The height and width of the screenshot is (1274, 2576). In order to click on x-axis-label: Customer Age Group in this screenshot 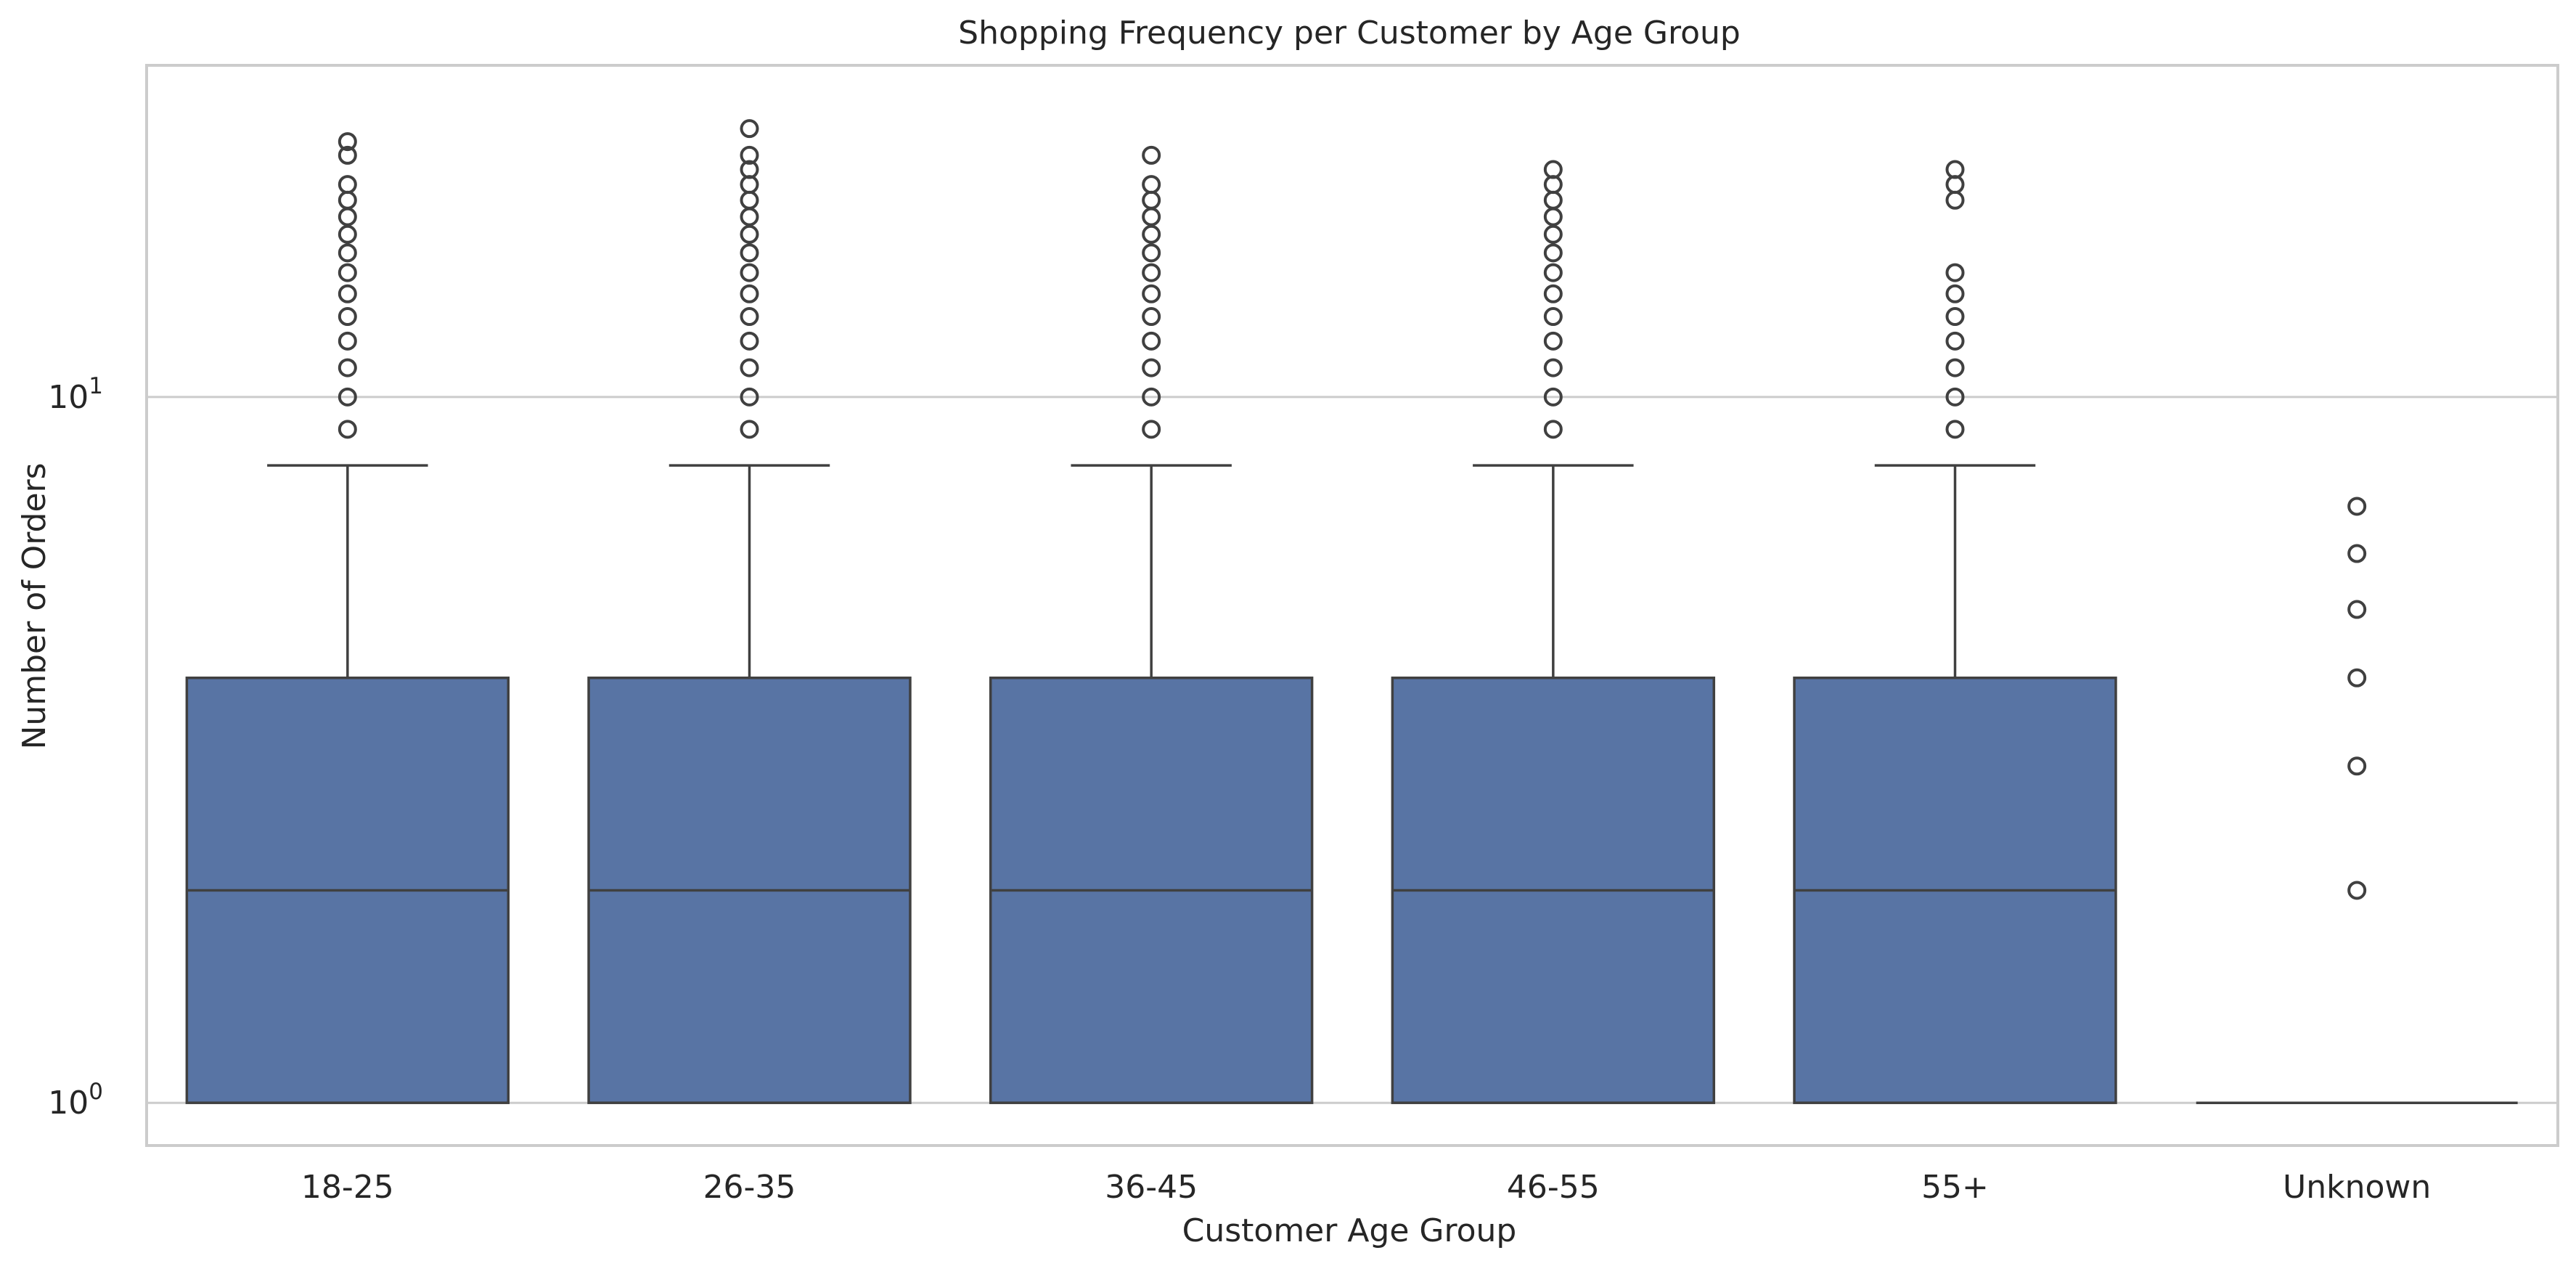, I will do `click(1350, 1231)`.